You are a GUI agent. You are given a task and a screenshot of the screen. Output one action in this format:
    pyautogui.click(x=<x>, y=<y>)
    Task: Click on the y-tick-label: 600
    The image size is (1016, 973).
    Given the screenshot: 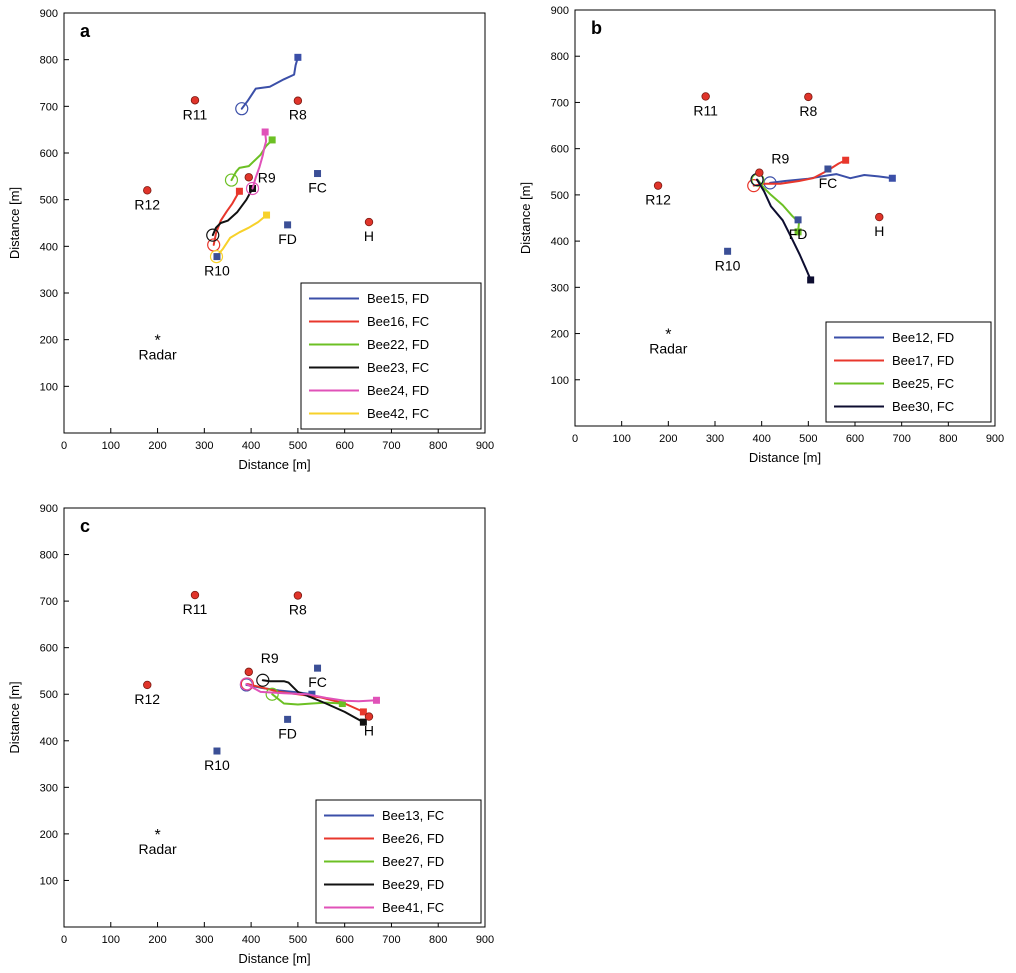 What is the action you would take?
    pyautogui.click(x=49, y=154)
    